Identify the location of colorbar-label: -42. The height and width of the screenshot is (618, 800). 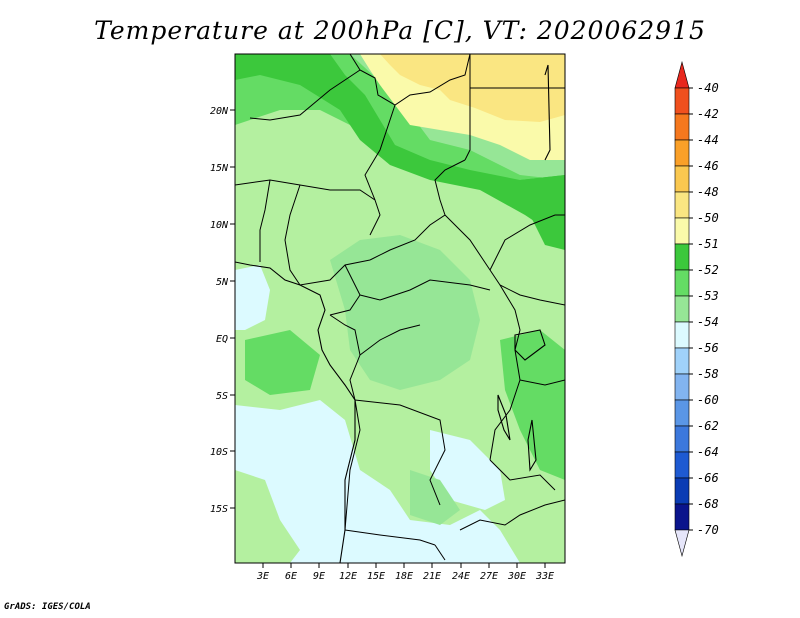
(708, 114).